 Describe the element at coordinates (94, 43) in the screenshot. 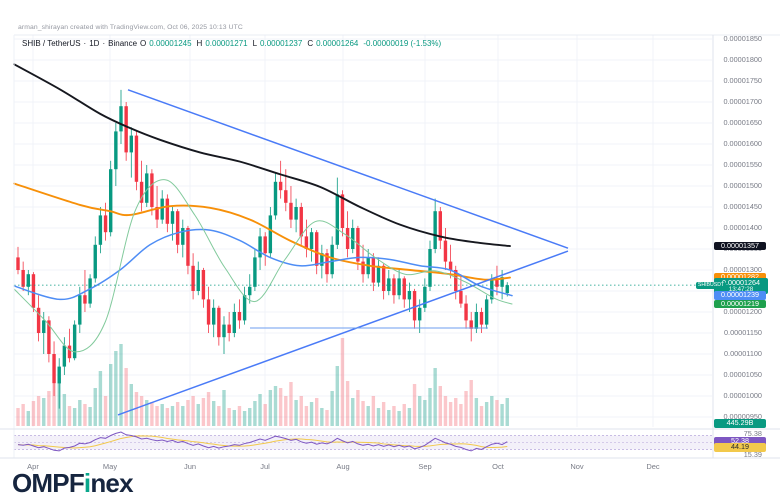

I see `legend-interval: 1D` at that location.